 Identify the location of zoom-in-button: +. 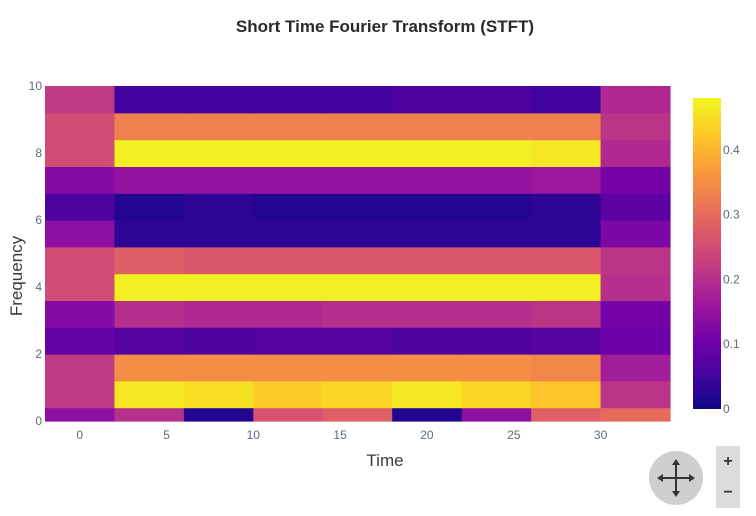
(728, 461).